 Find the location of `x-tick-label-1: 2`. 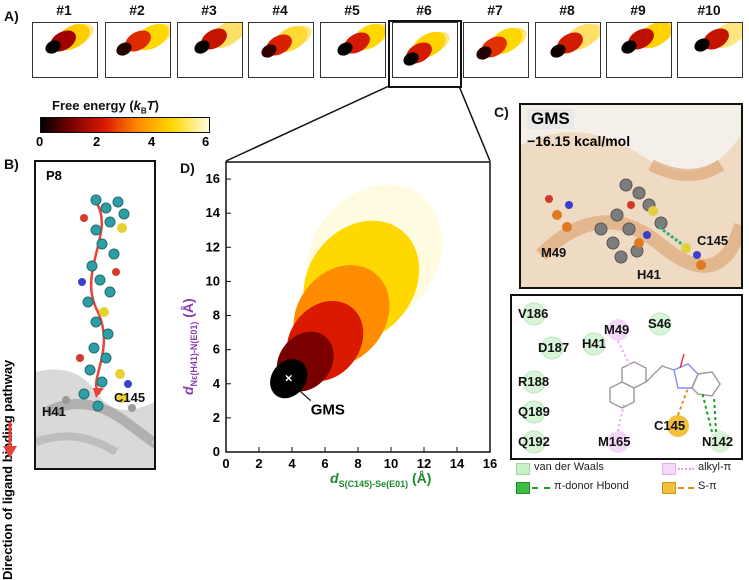

x-tick-label-1: 2 is located at coordinates (258, 463).